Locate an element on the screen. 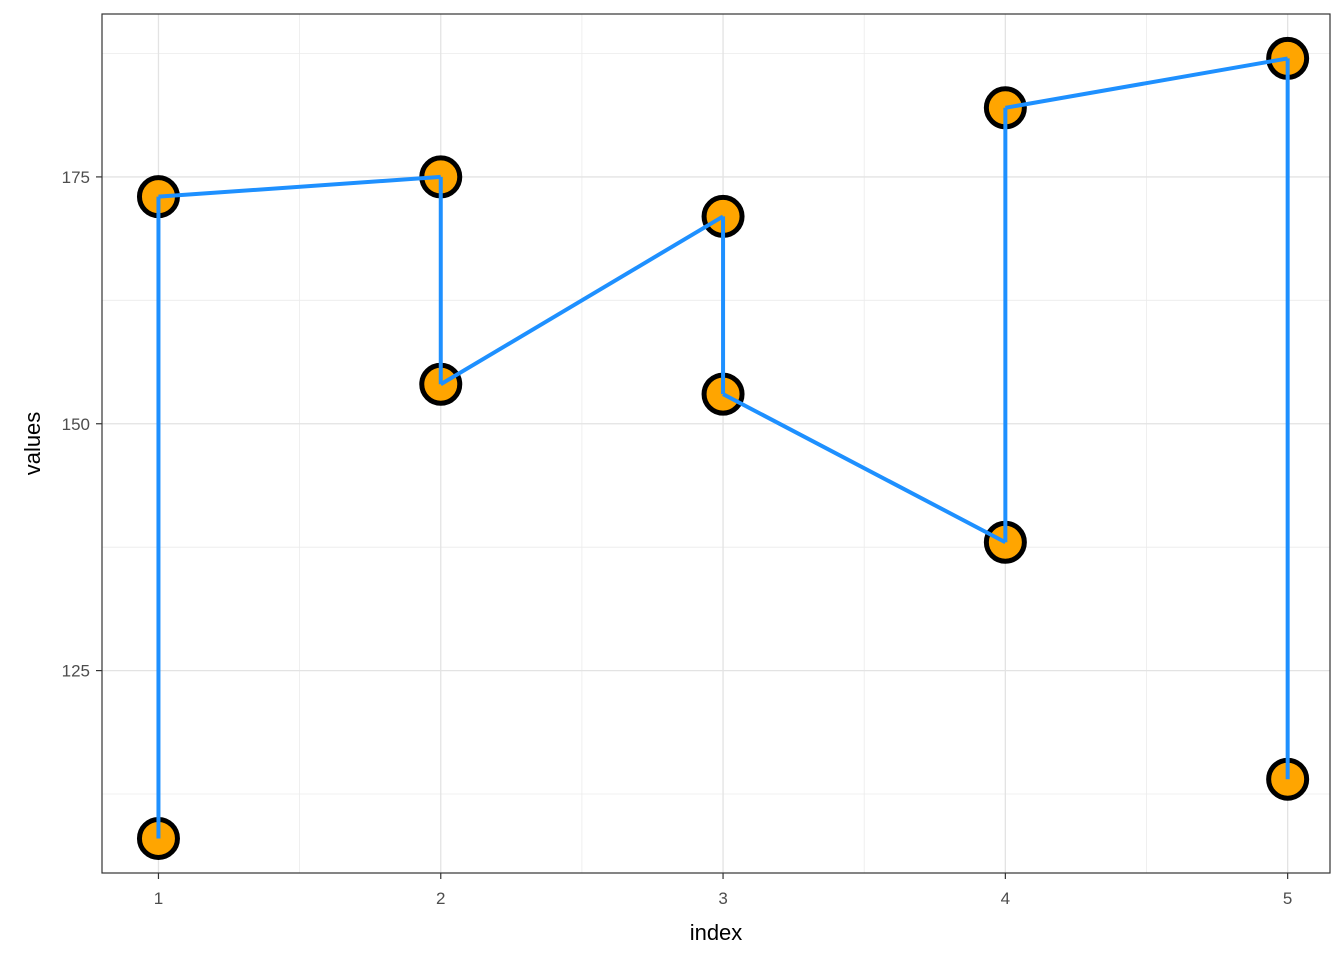 This screenshot has width=1344, height=960. y-tick-label: 125 is located at coordinates (76, 671).